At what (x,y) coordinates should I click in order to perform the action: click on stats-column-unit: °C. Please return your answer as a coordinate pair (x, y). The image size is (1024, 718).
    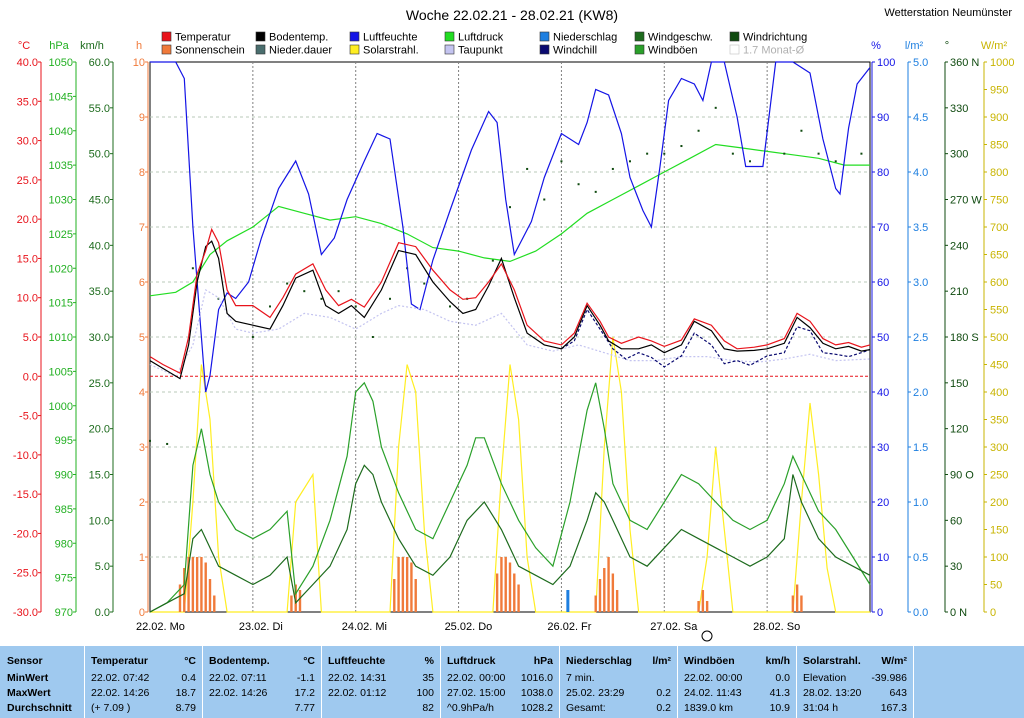
    Looking at the image, I should click on (309, 661).